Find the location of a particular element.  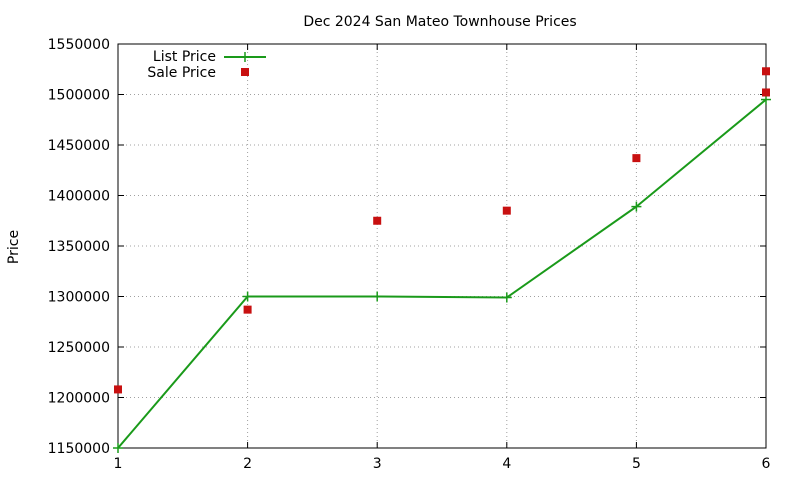

legend-list-price-label: List Price is located at coordinates (184, 57).